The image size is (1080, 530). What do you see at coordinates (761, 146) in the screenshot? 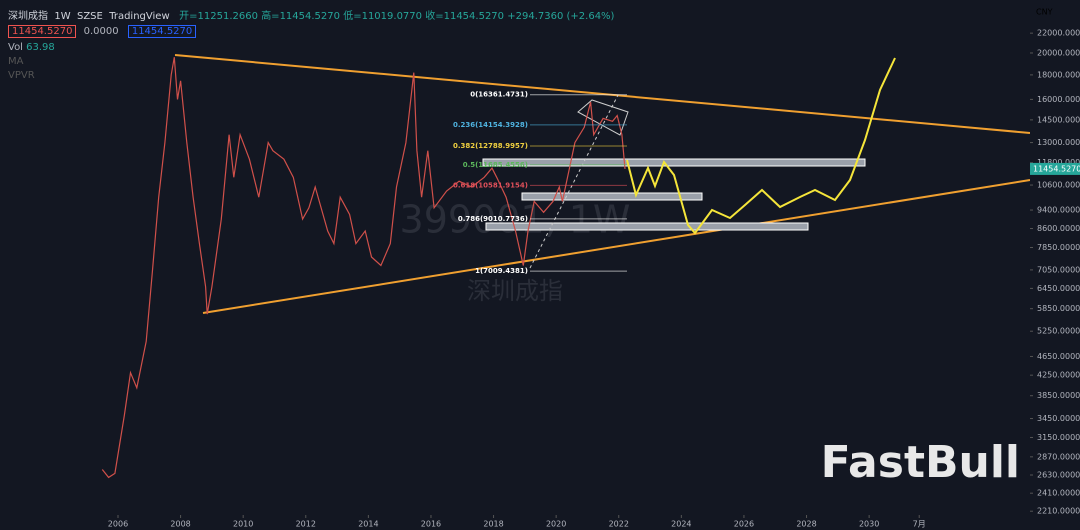
I see `projection` at bounding box center [761, 146].